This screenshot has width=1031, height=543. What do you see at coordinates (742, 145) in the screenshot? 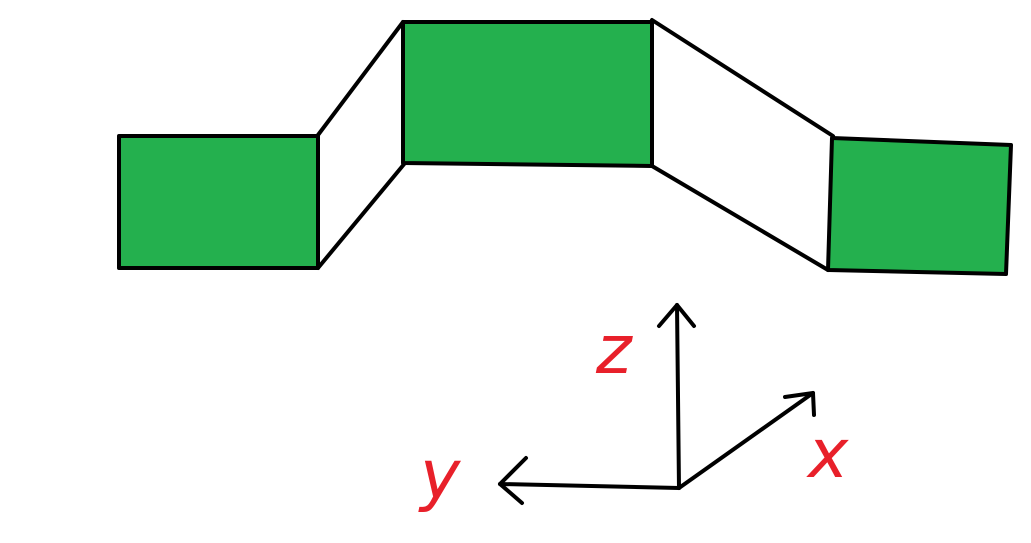
I see `connector-right` at bounding box center [742, 145].